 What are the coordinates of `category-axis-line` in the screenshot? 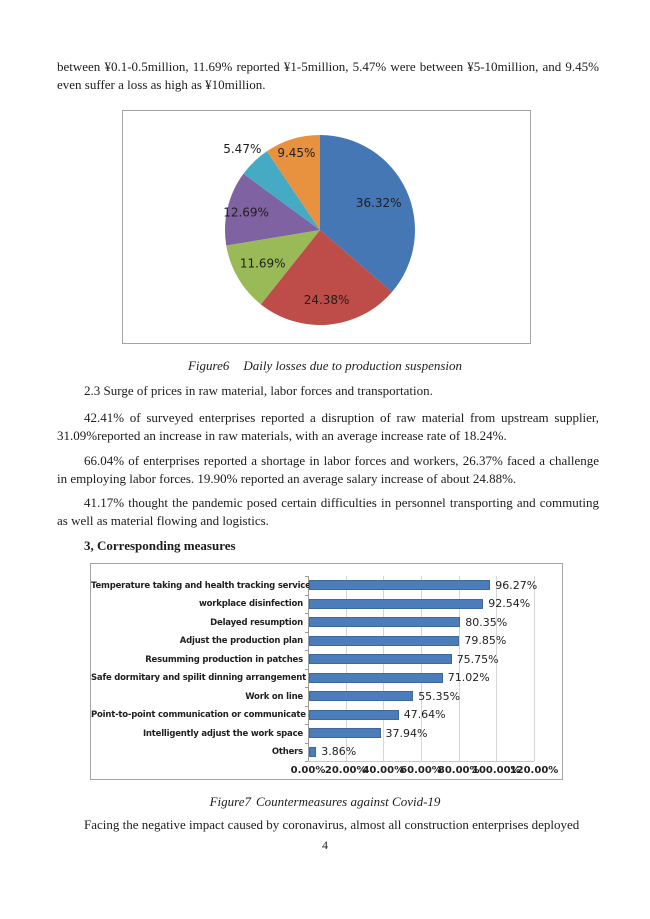 It's located at (308, 668).